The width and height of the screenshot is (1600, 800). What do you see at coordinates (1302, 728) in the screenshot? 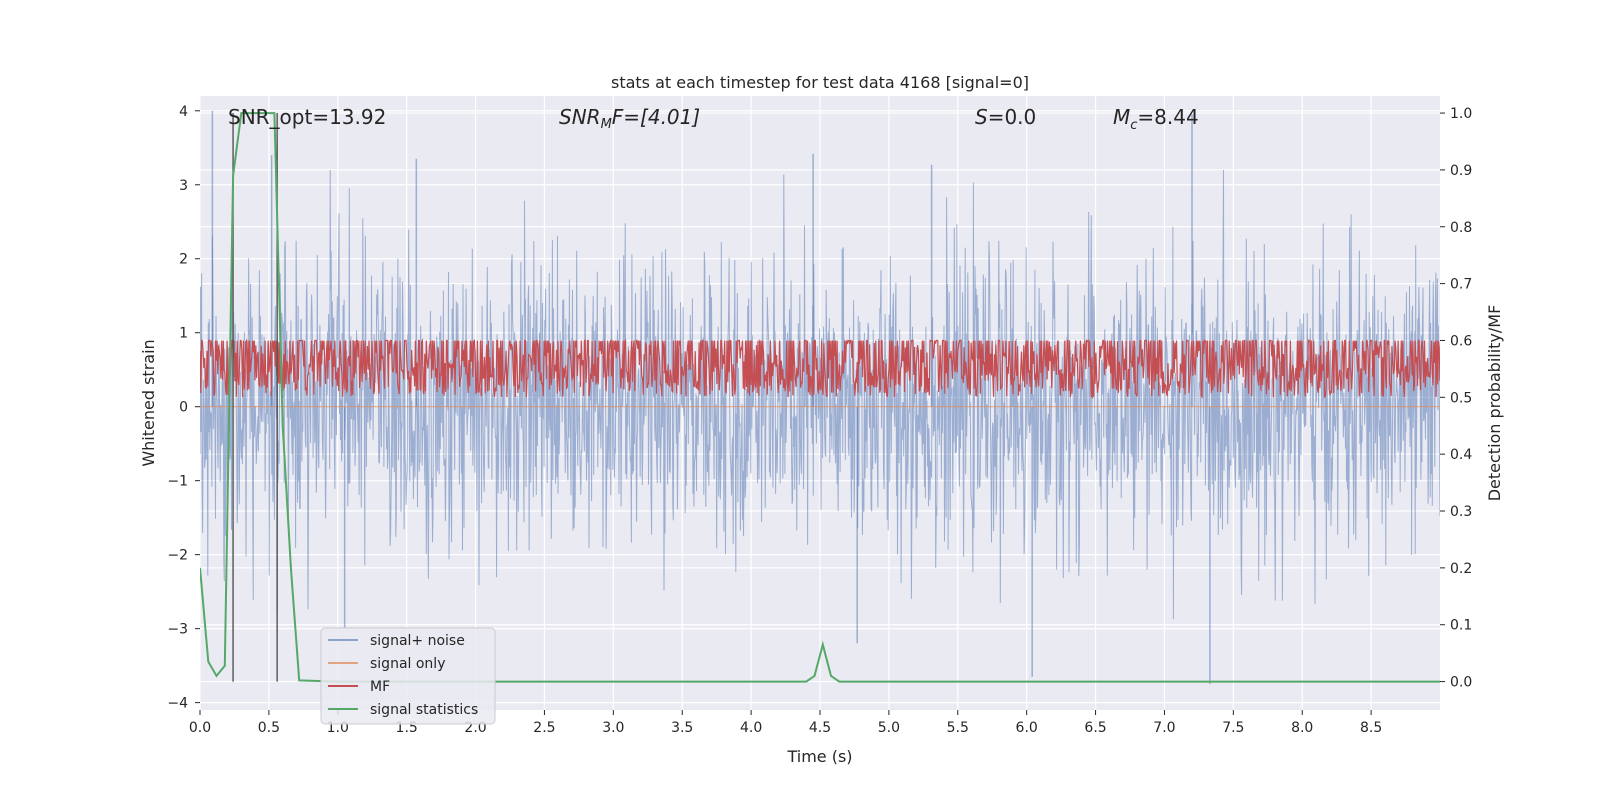
I see `x-tick-label: 8.0` at bounding box center [1302, 728].